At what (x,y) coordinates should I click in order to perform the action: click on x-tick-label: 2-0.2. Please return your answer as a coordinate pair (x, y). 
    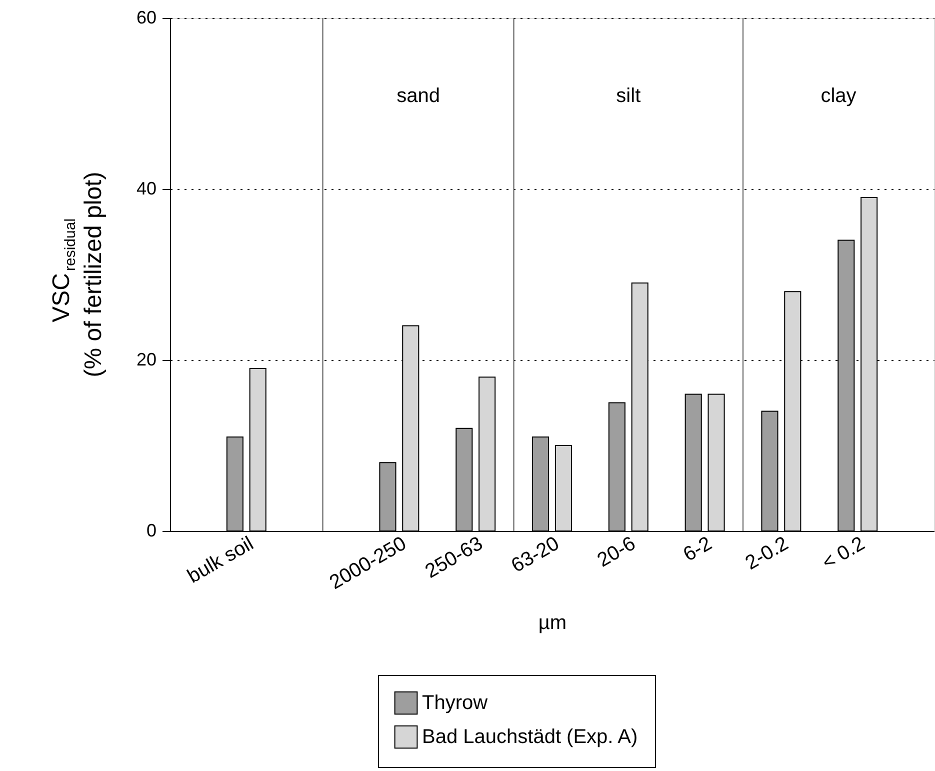
    Looking at the image, I should click on (767, 553).